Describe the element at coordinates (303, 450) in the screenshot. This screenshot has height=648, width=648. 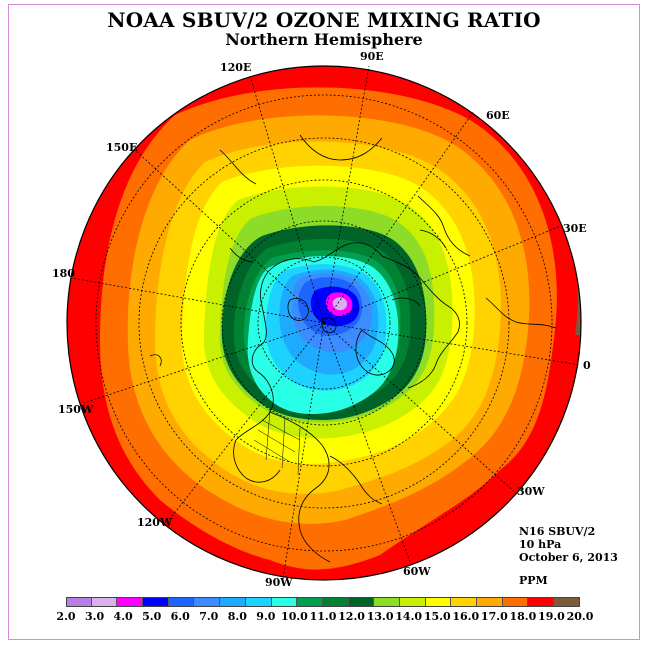
I see `meridian-90w` at that location.